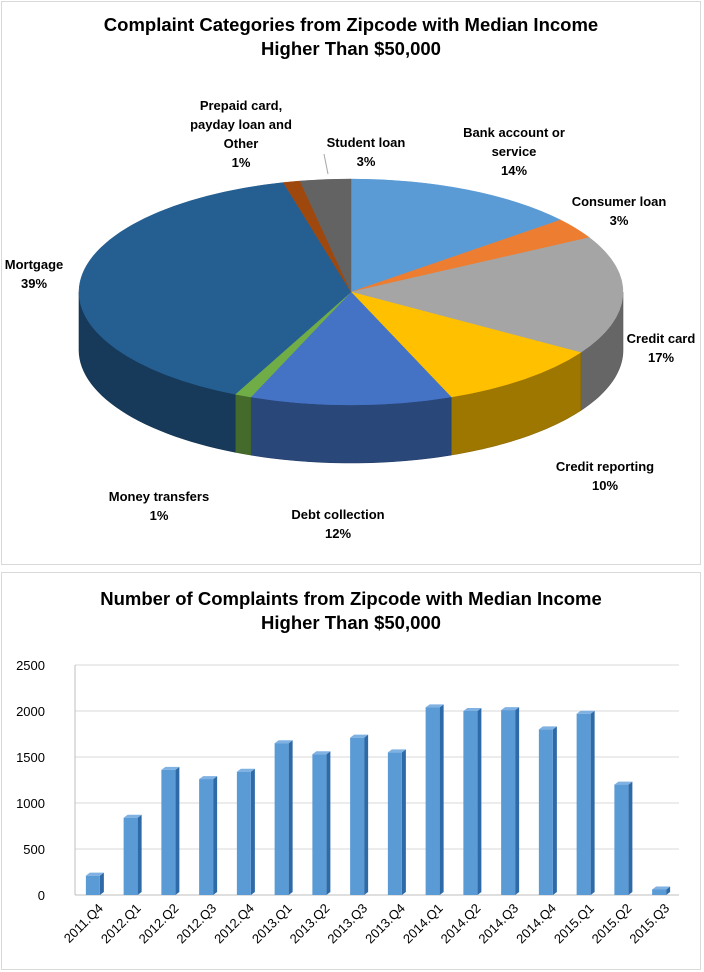 The image size is (704, 972). I want to click on y-tick-label: 0, so click(41, 895).